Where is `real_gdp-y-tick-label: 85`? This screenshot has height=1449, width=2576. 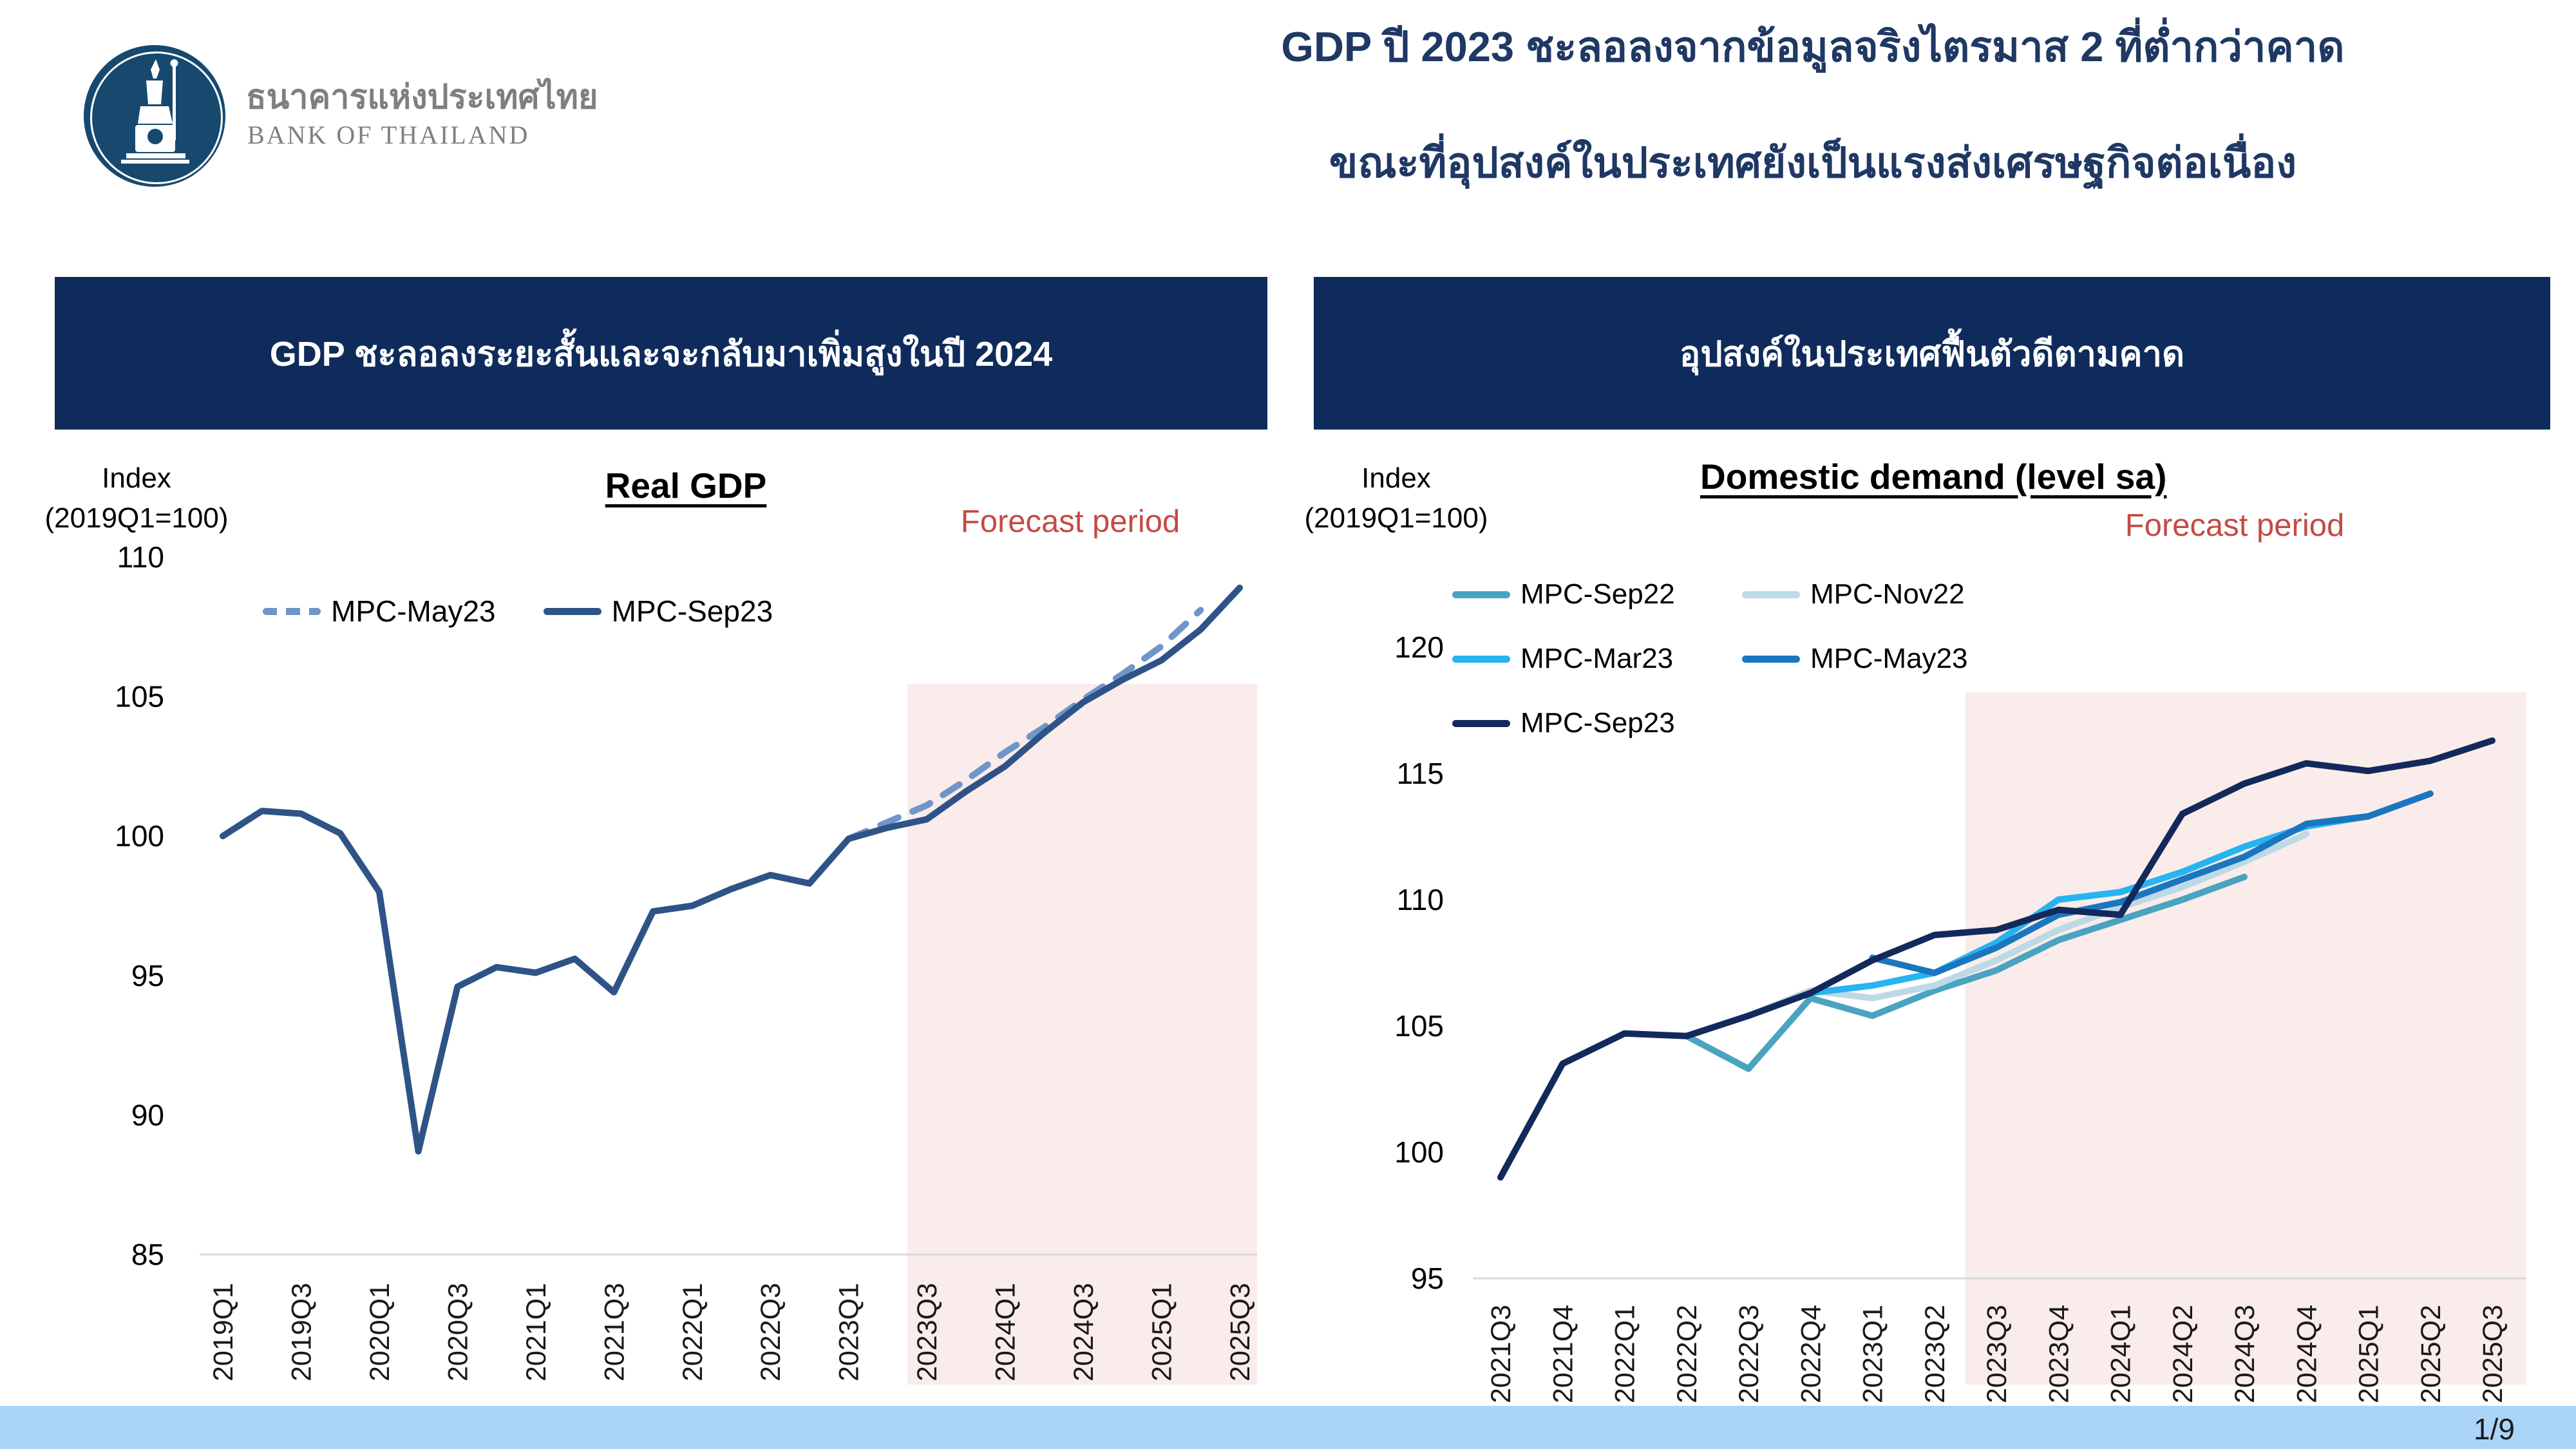 real_gdp-y-tick-label: 85 is located at coordinates (147, 1254).